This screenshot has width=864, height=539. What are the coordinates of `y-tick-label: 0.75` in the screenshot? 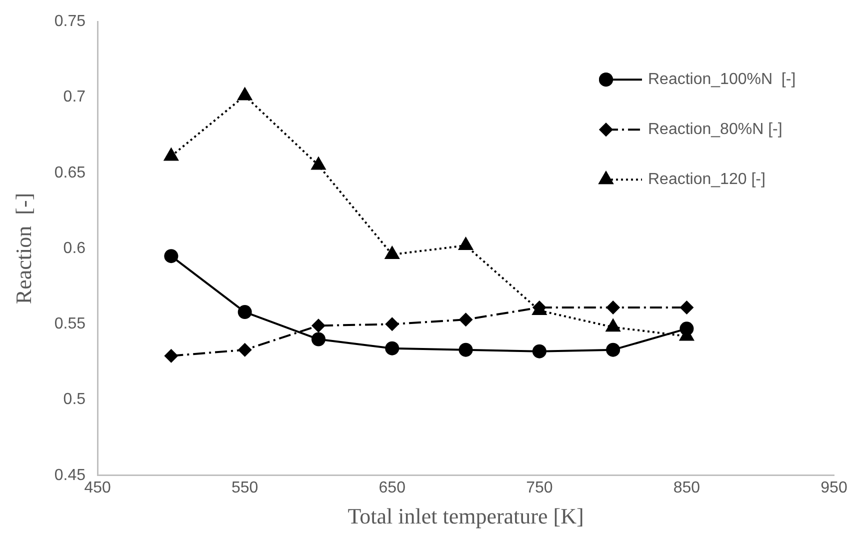 It's located at (70, 21).